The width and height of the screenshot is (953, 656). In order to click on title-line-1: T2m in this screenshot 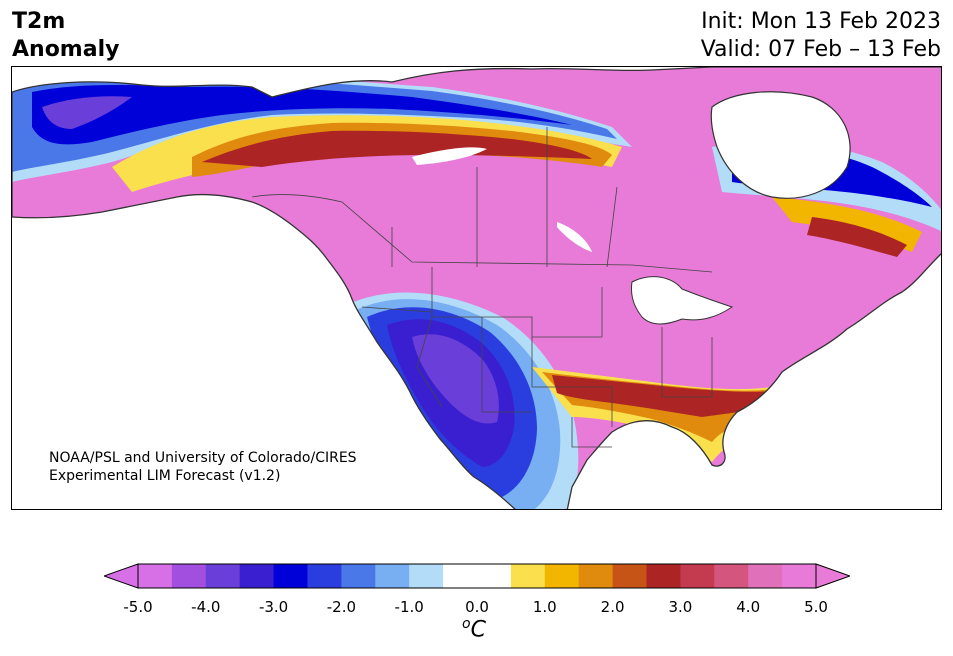, I will do `click(39, 21)`.